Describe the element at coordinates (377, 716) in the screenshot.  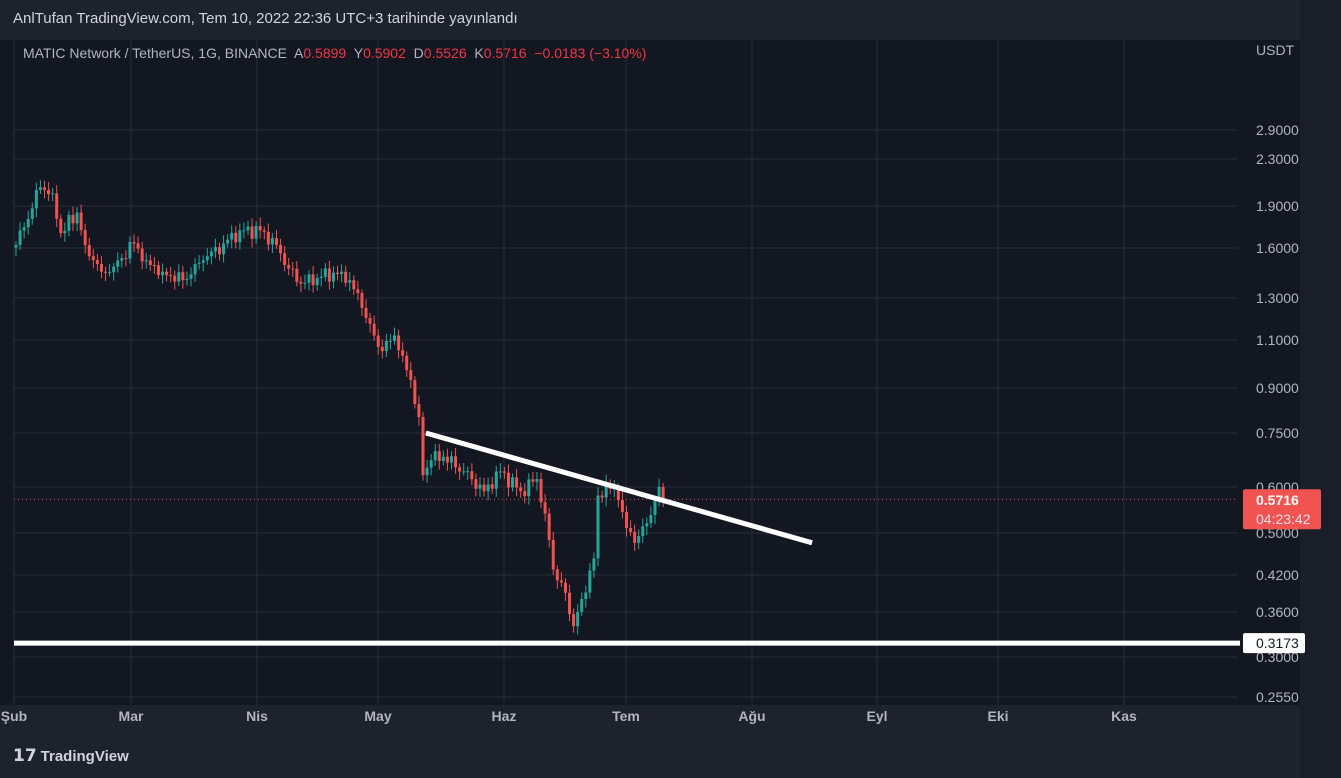
I see `x-tick-label: May` at that location.